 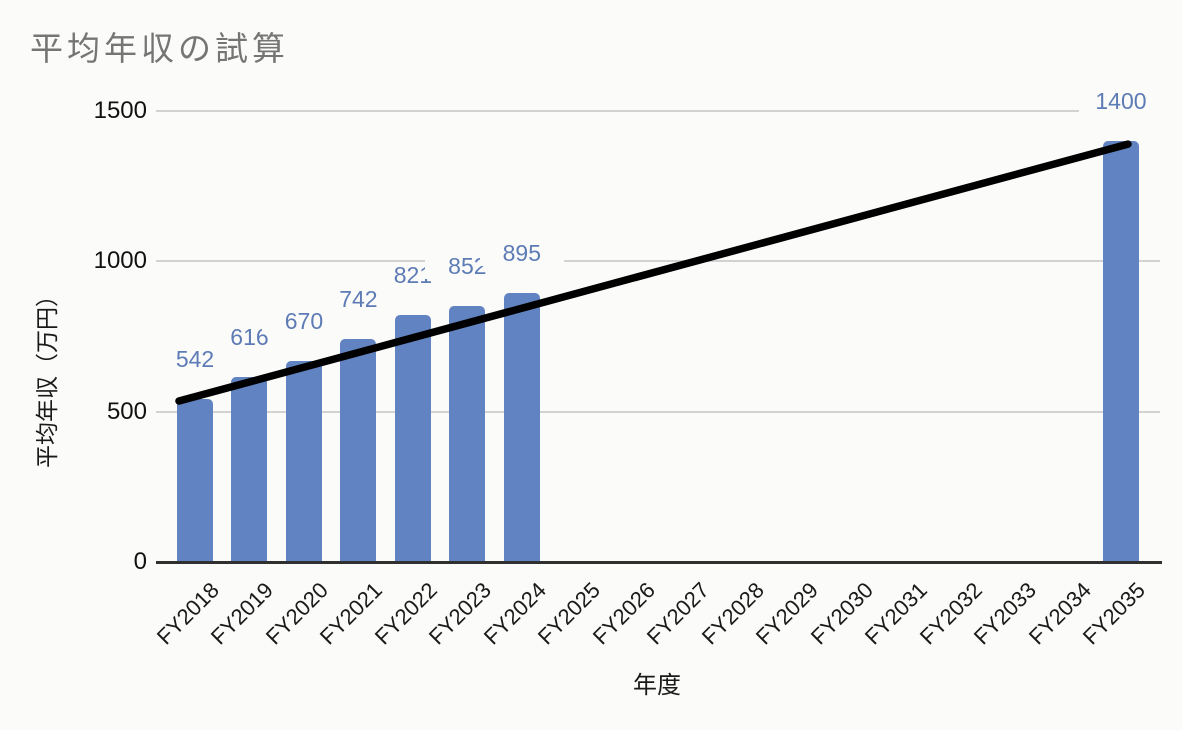 I want to click on x-axis-title: 年度, so click(x=657, y=685).